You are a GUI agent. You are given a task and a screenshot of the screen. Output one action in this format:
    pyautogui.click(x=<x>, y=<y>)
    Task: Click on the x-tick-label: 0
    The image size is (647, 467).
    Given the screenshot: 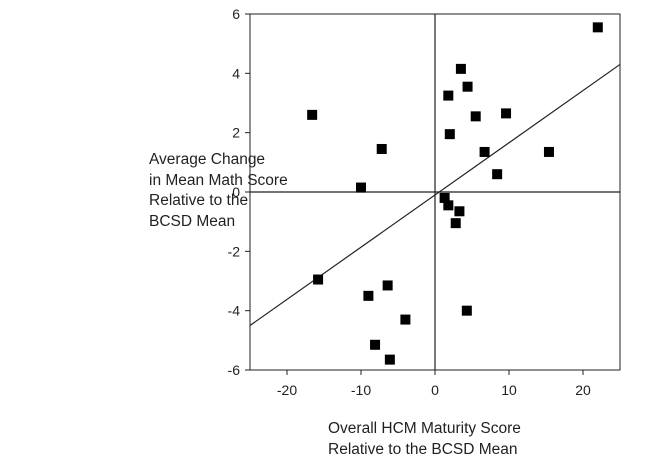 What is the action you would take?
    pyautogui.click(x=435, y=390)
    